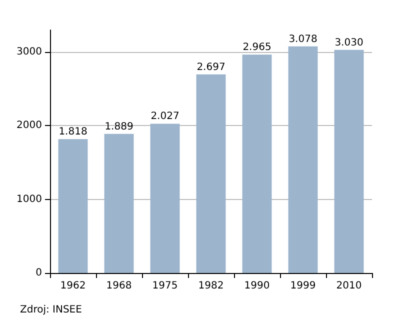  What do you see at coordinates (29, 126) in the screenshot?
I see `y-tick-label: 2000` at bounding box center [29, 126].